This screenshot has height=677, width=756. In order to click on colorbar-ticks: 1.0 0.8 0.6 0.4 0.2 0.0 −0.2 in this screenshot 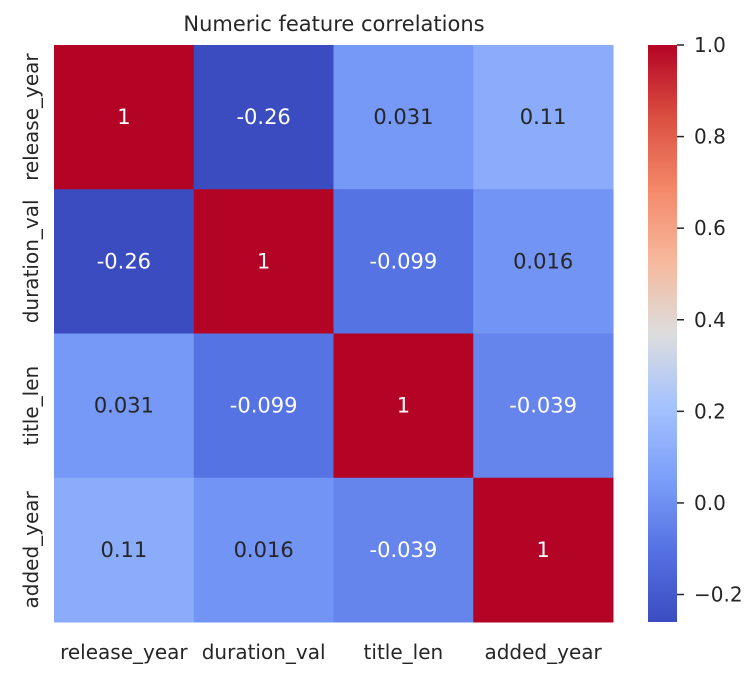, I will do `click(710, 320)`.